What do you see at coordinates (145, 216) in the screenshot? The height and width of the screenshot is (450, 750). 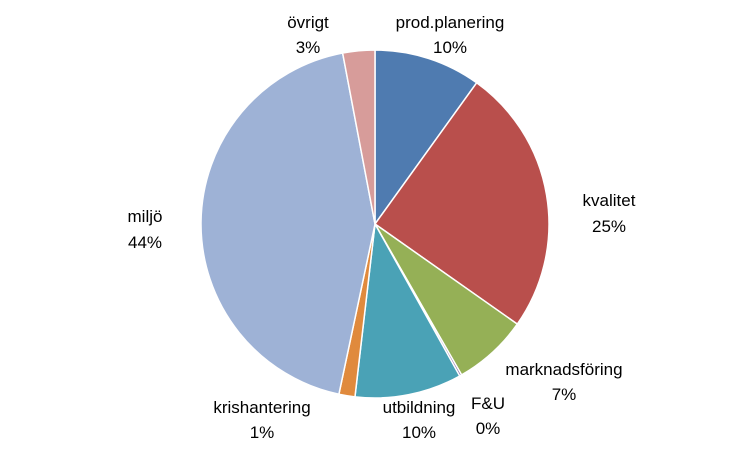 I see `label-name-miljo: miljö` at bounding box center [145, 216].